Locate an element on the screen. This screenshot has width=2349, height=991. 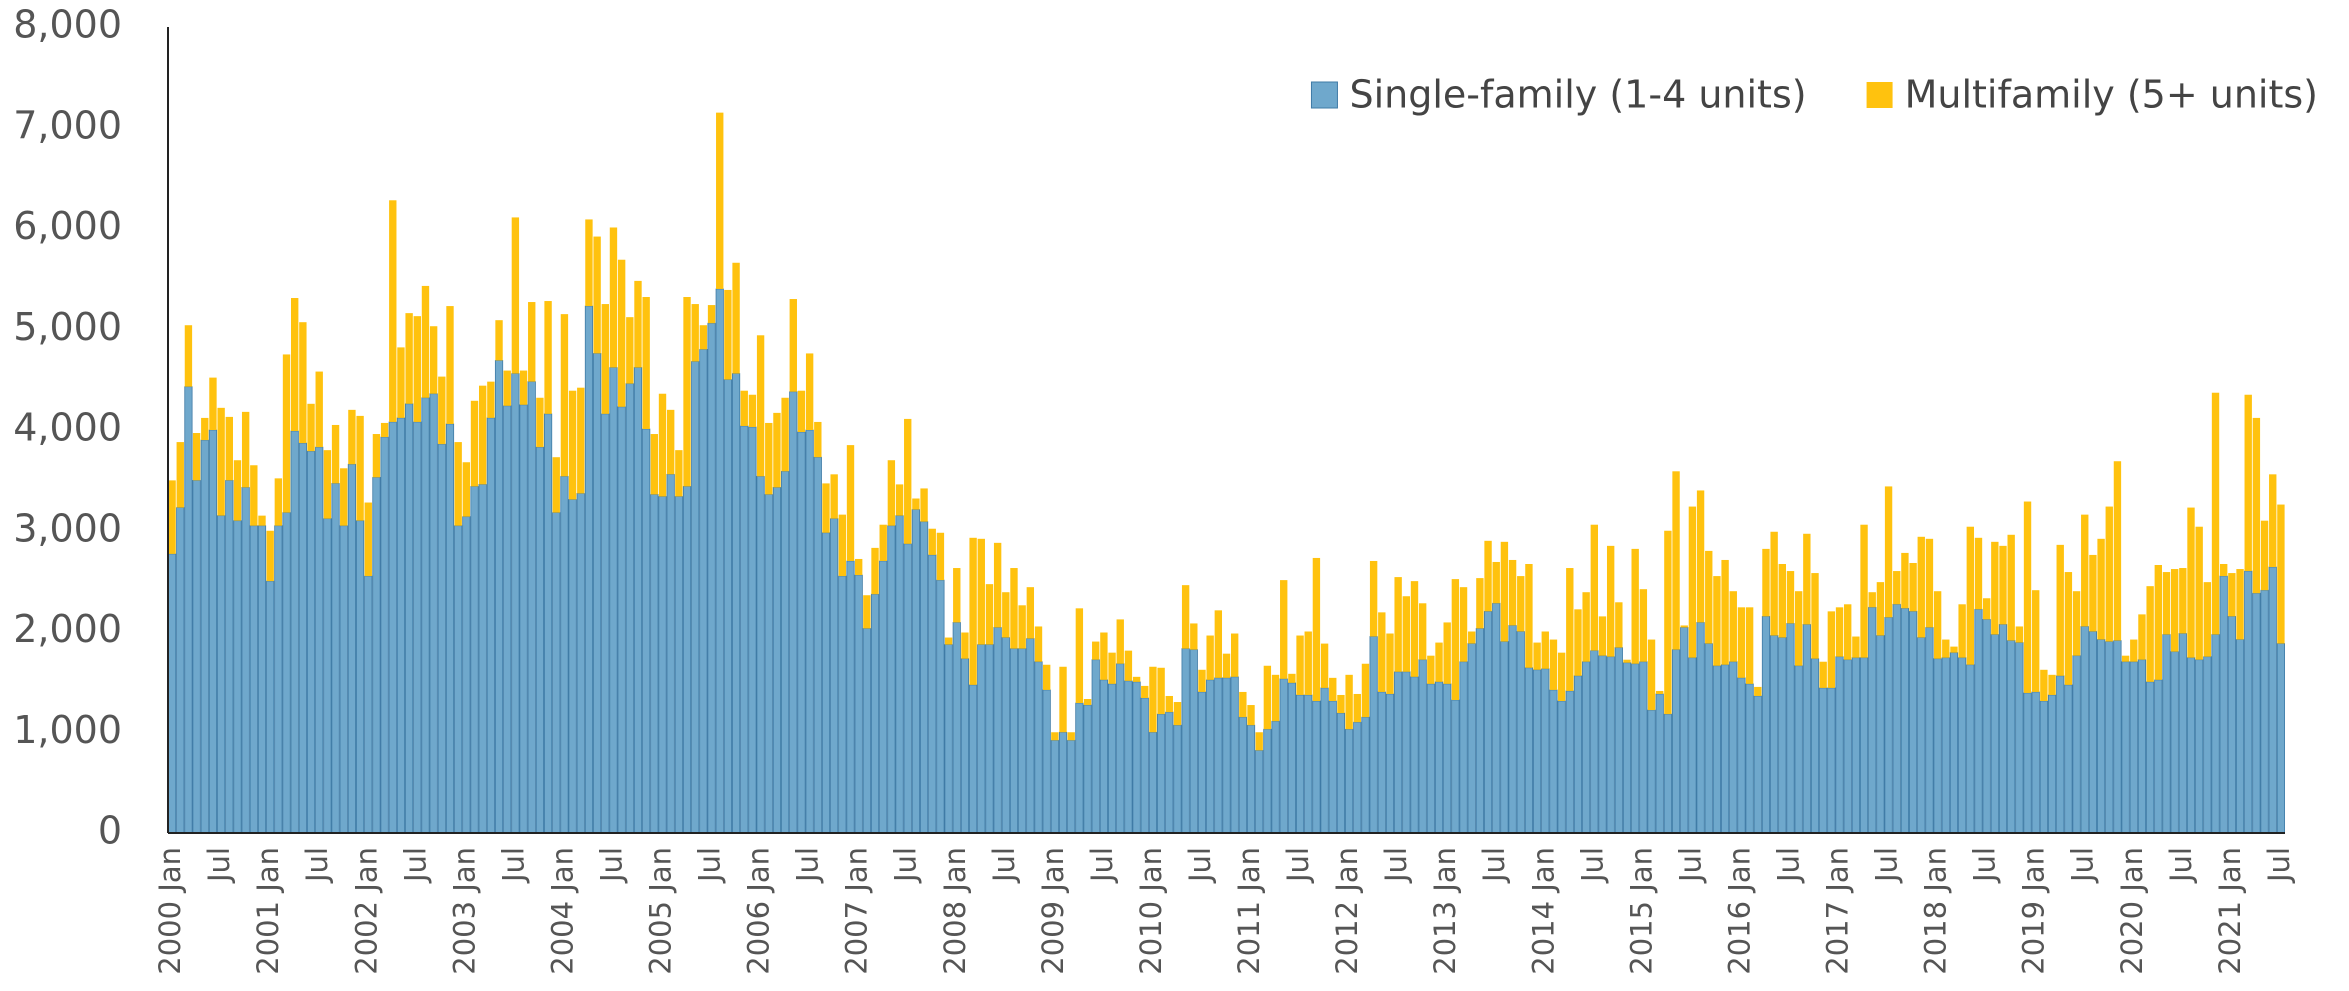
x-tick-label: 2014 Jan is located at coordinates (1543, 911).